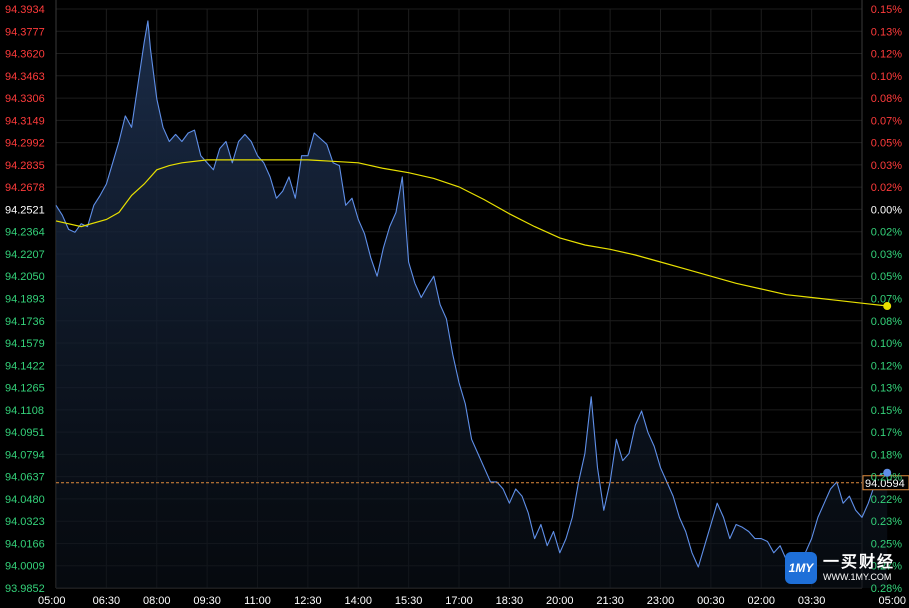  Describe the element at coordinates (25, 567) in the screenshot. I see `left-tick-label: 94.0009` at that location.